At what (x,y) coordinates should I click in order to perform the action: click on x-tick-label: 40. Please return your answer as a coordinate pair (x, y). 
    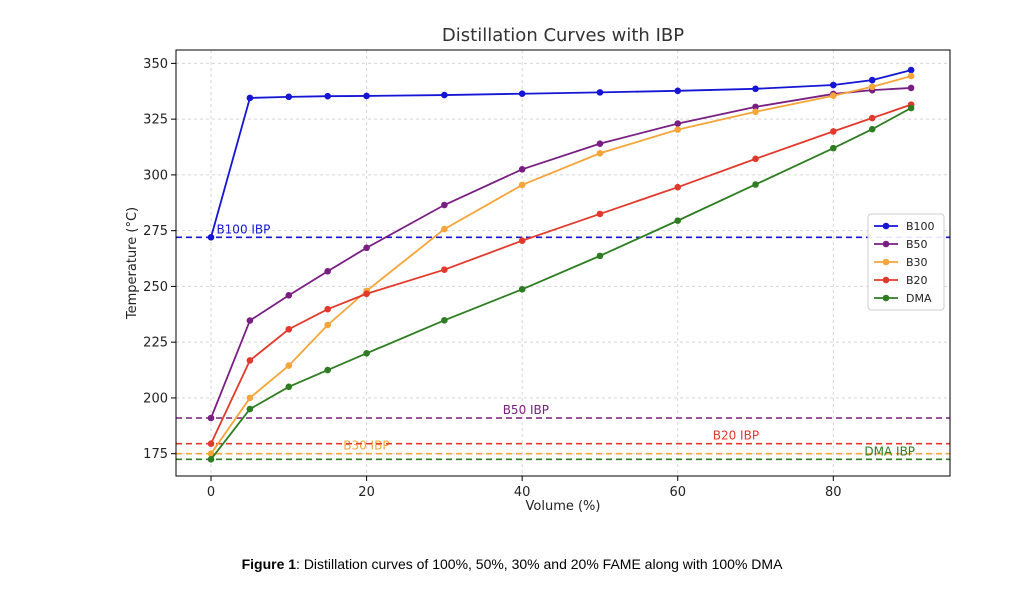
    Looking at the image, I should click on (522, 492).